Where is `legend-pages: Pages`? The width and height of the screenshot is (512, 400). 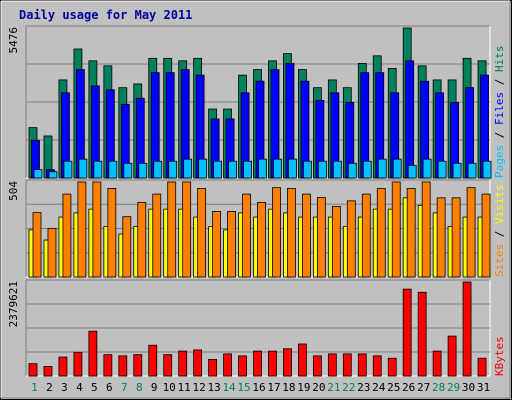 legend-pages: Pages is located at coordinates (499, 161).